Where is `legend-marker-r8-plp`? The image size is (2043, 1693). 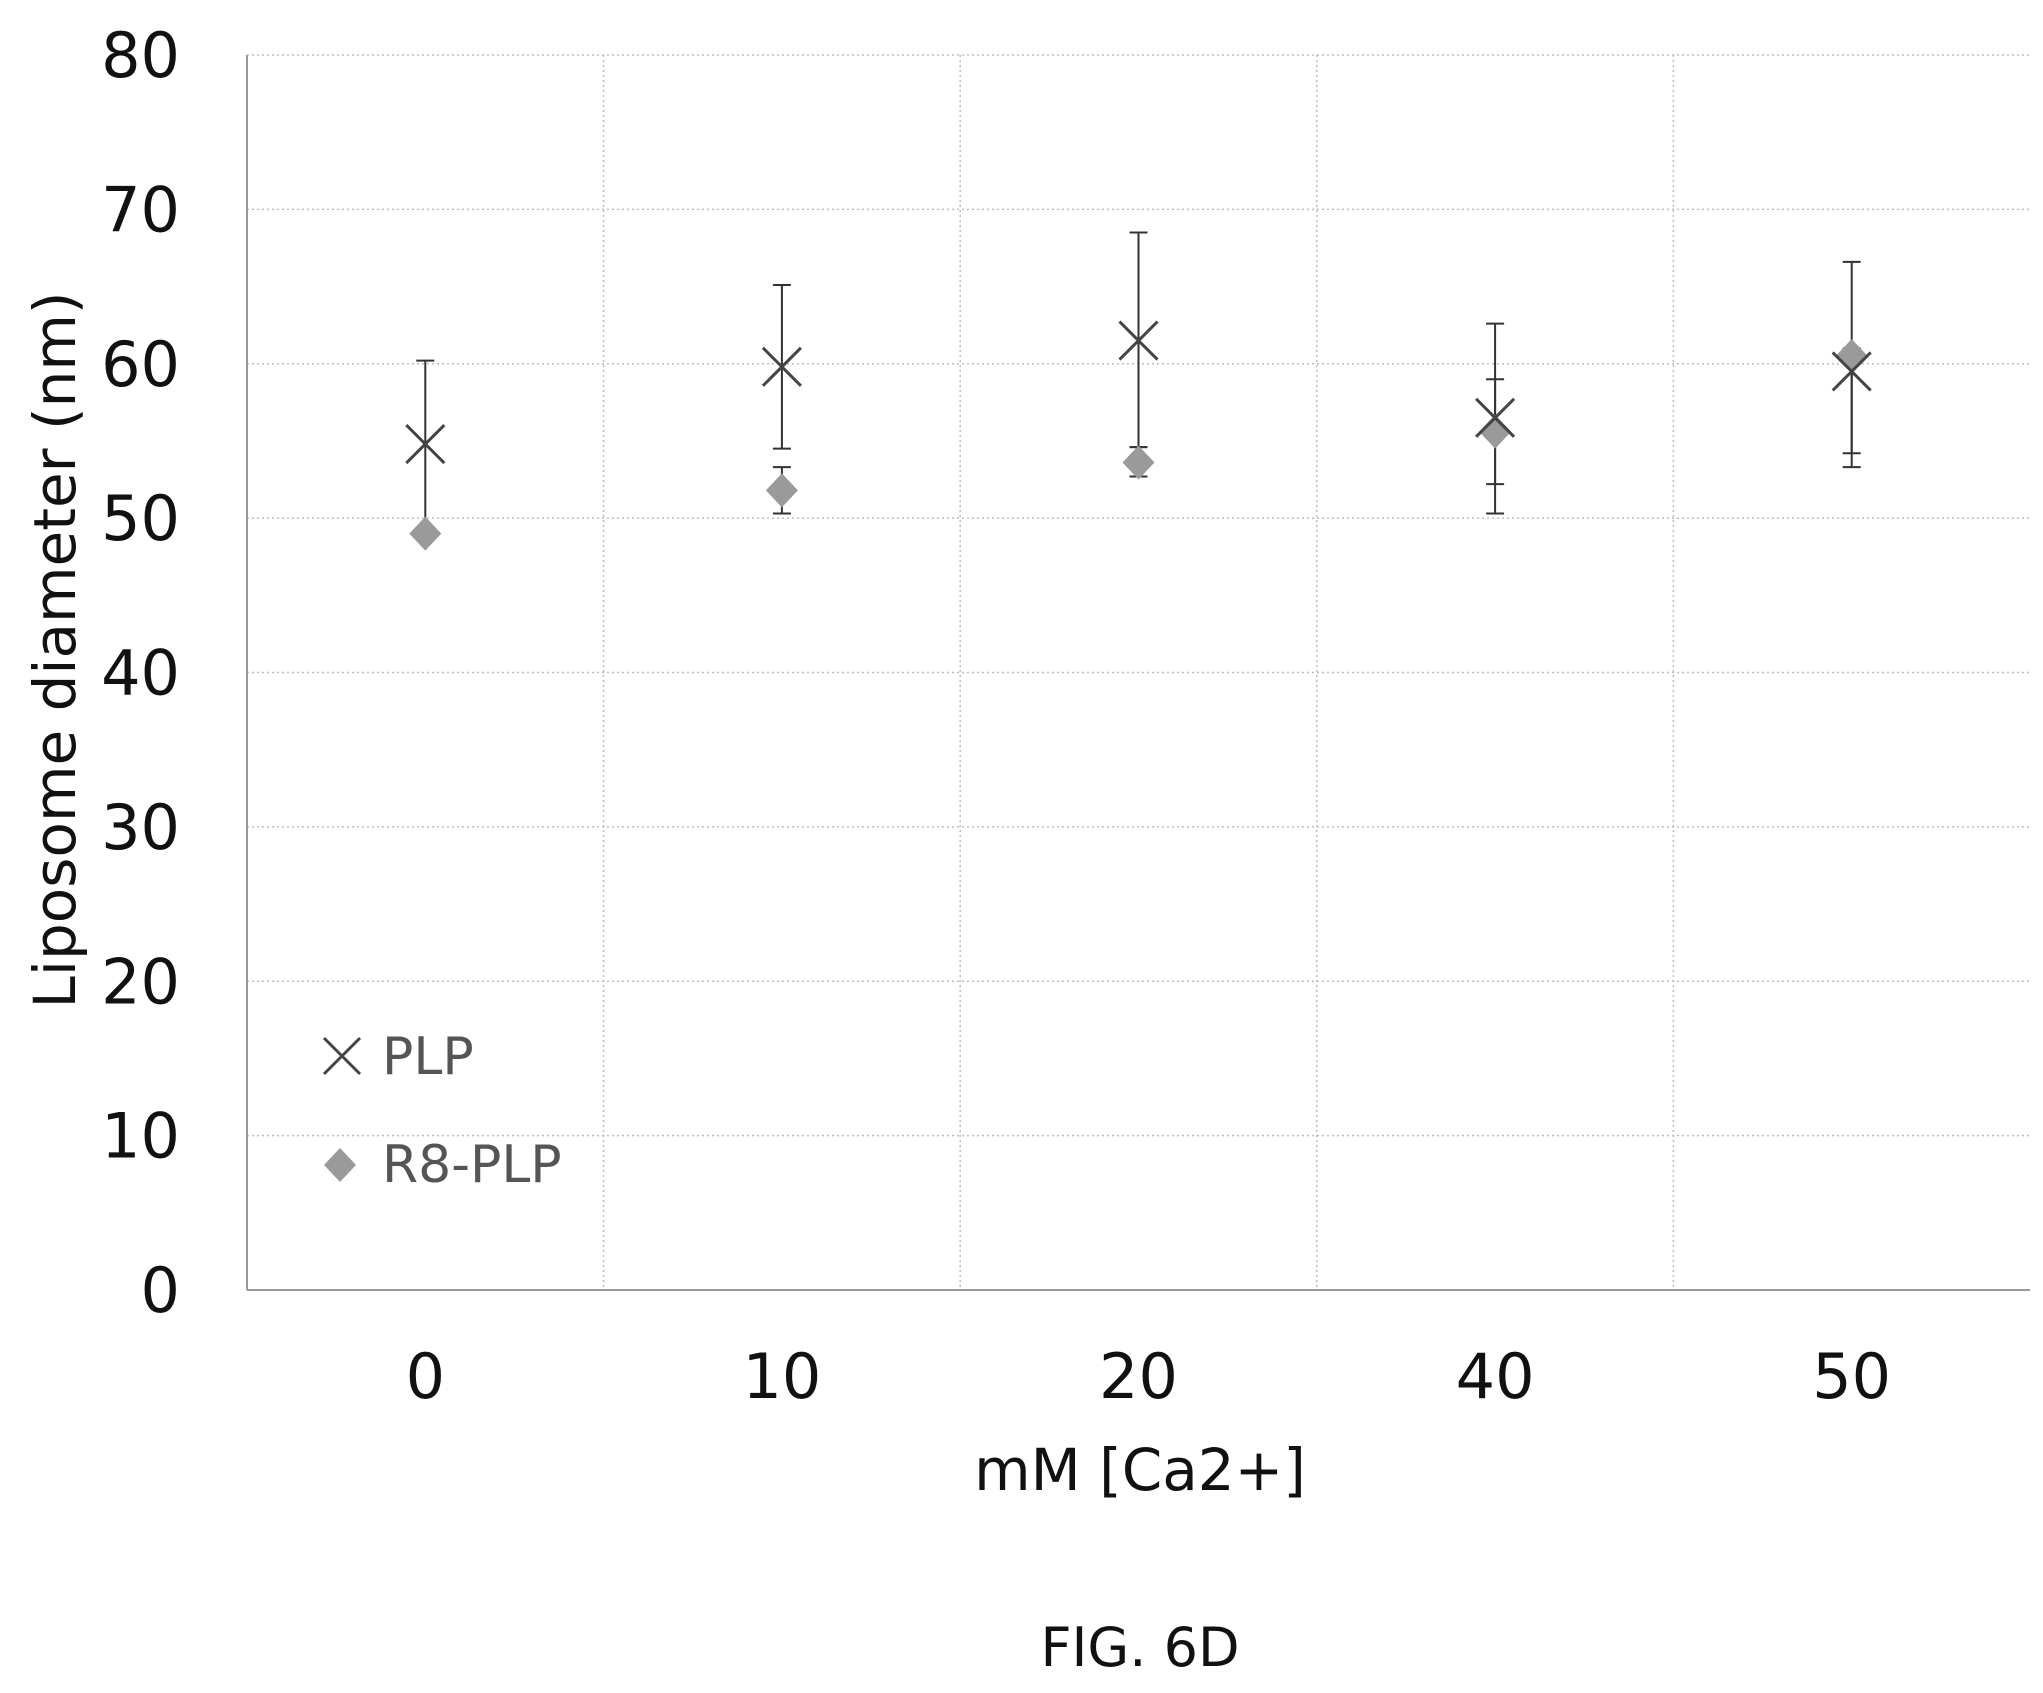 legend-marker-r8-plp is located at coordinates (340, 1165).